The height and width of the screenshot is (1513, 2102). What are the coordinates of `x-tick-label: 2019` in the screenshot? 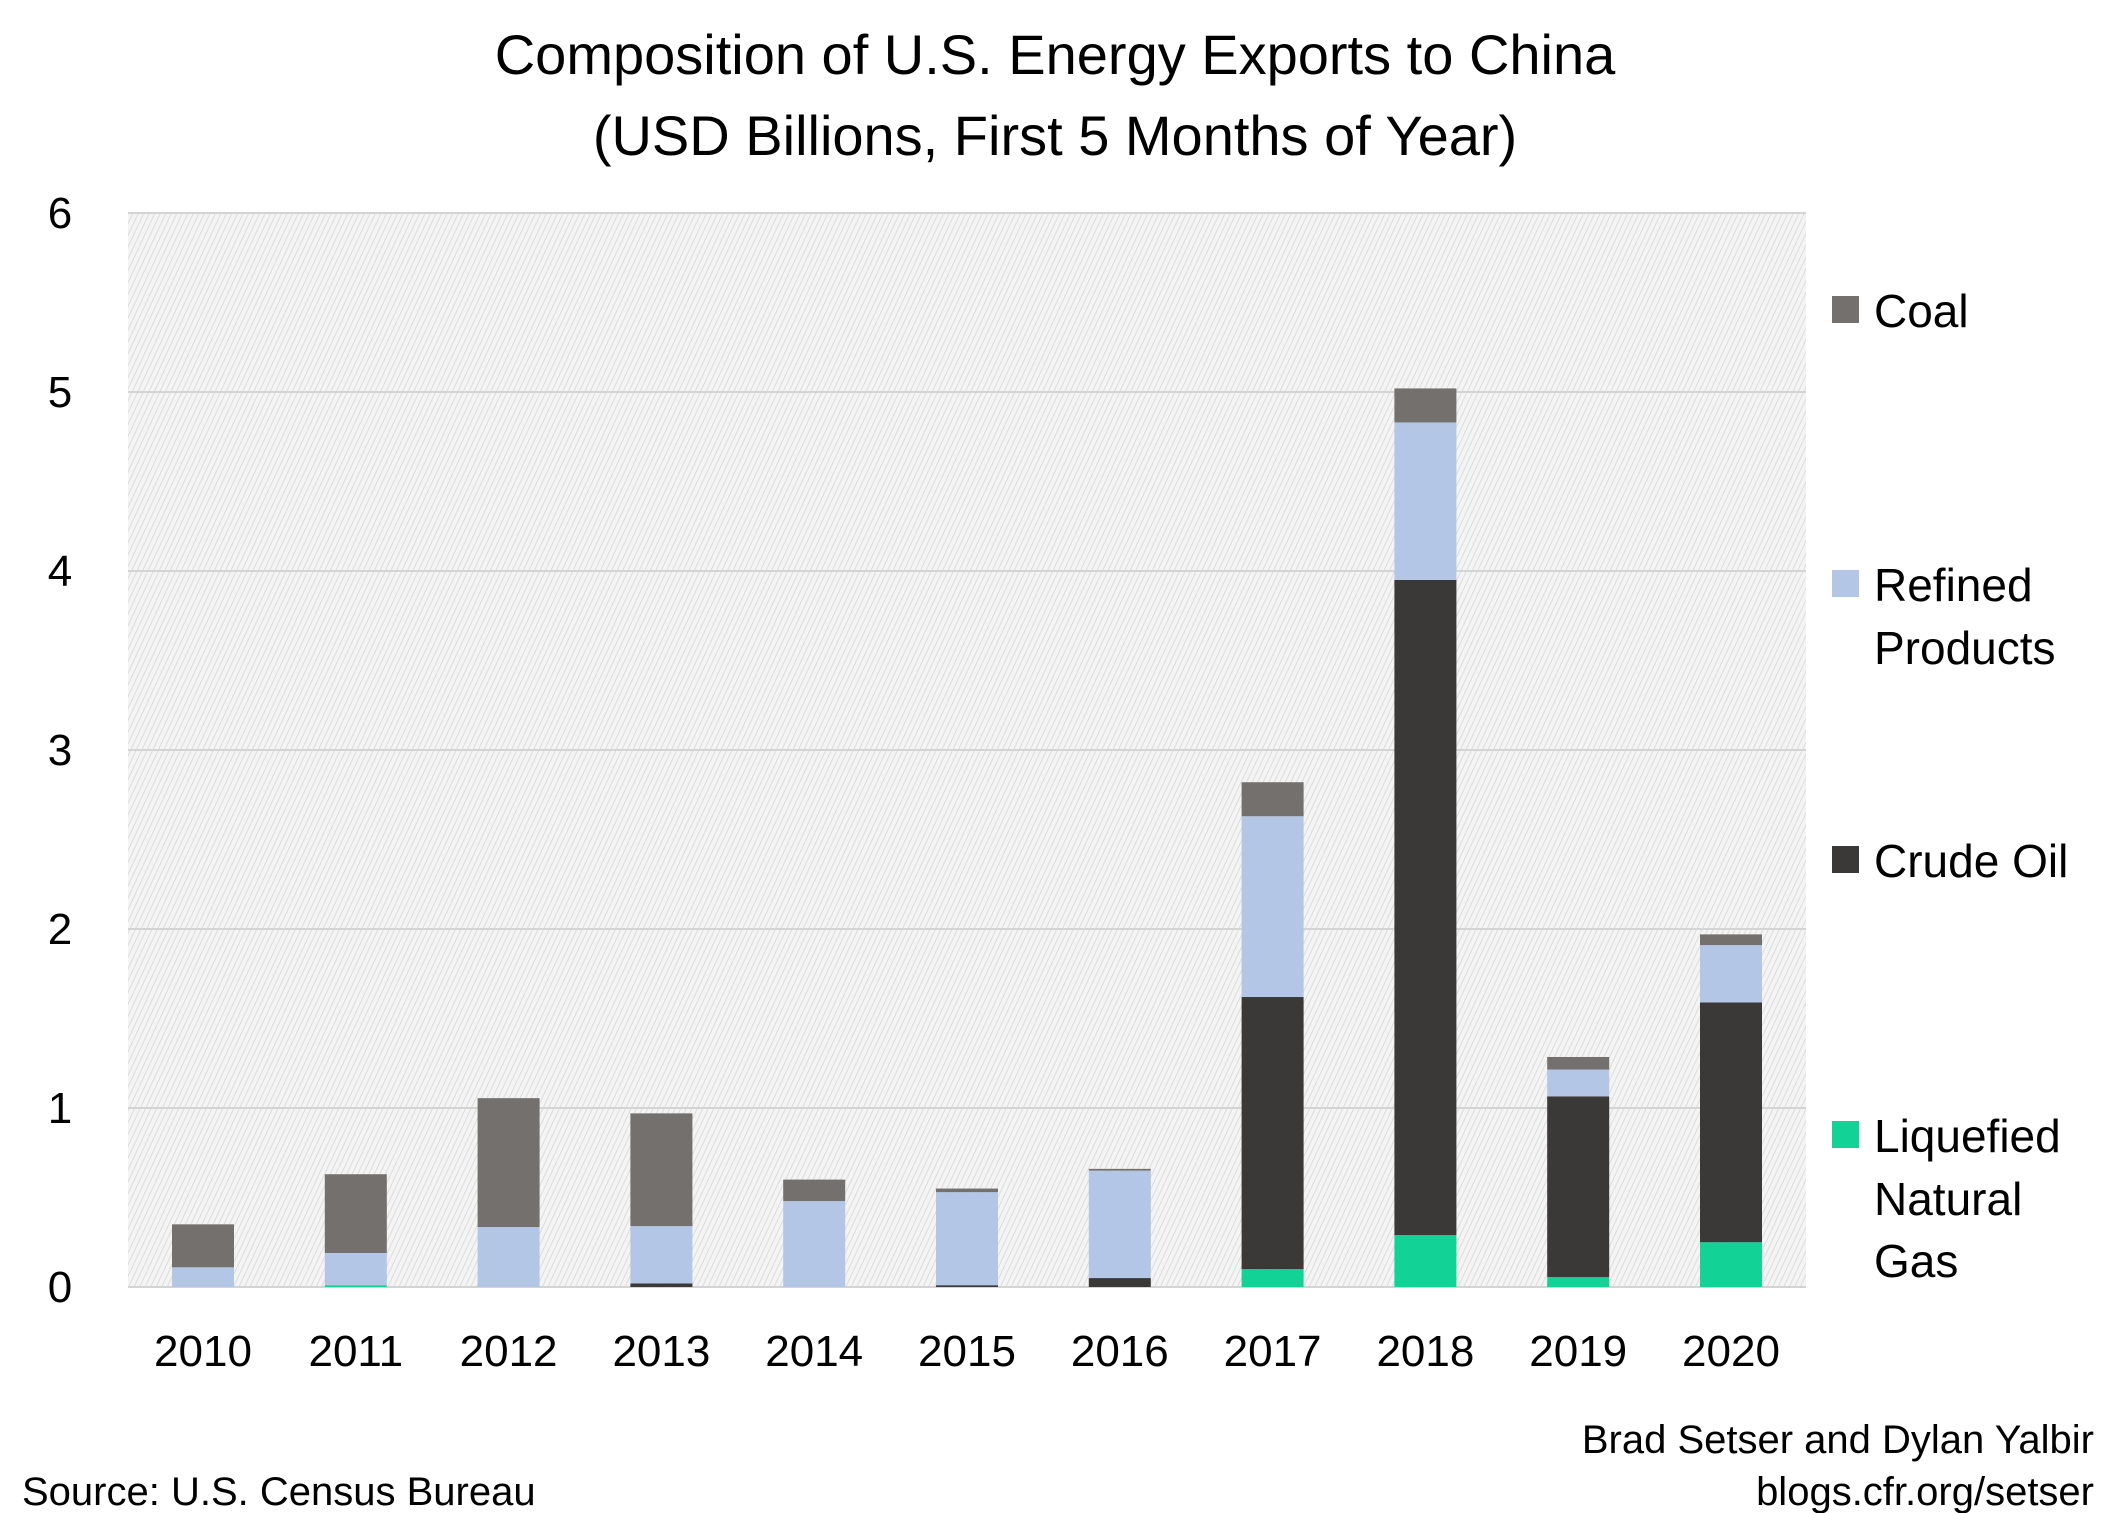 It's located at (1578, 1351).